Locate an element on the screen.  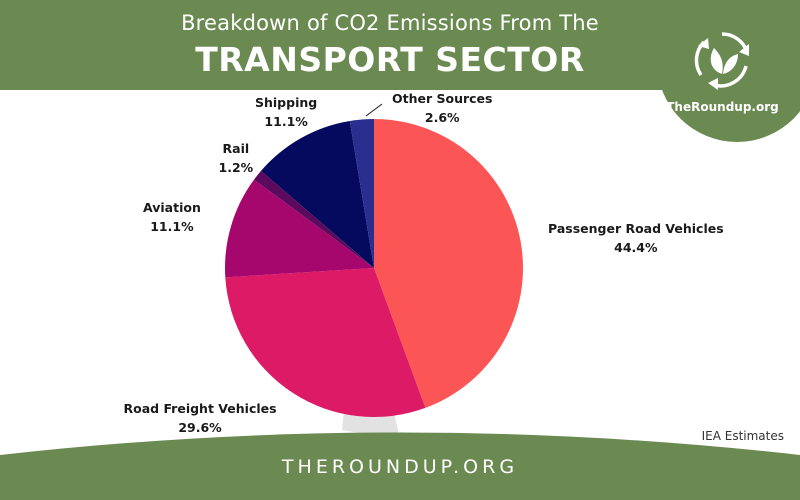
pie-slice-road-freight-vehicles is located at coordinates (325, 342).